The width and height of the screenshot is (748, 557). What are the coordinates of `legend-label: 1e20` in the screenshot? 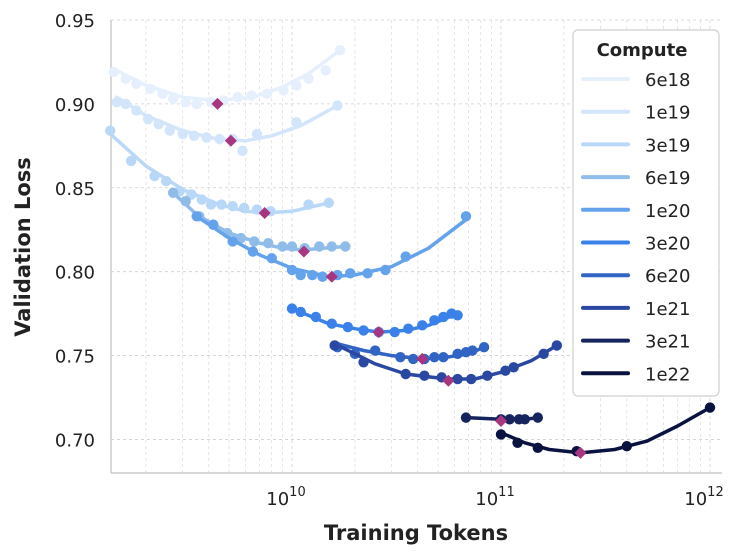 It's located at (667, 211).